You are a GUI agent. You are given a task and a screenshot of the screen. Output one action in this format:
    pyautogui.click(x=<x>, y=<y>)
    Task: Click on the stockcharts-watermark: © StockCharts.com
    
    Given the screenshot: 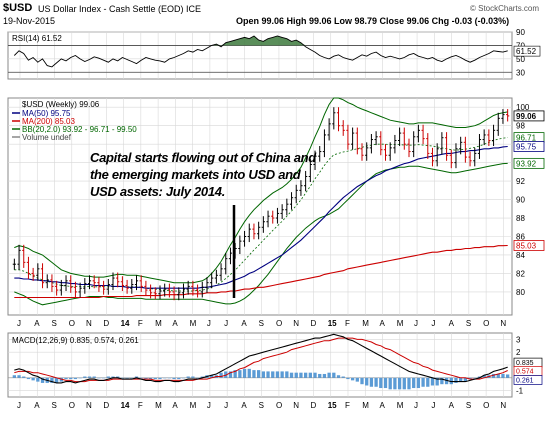 What is the action you would take?
    pyautogui.click(x=505, y=8)
    